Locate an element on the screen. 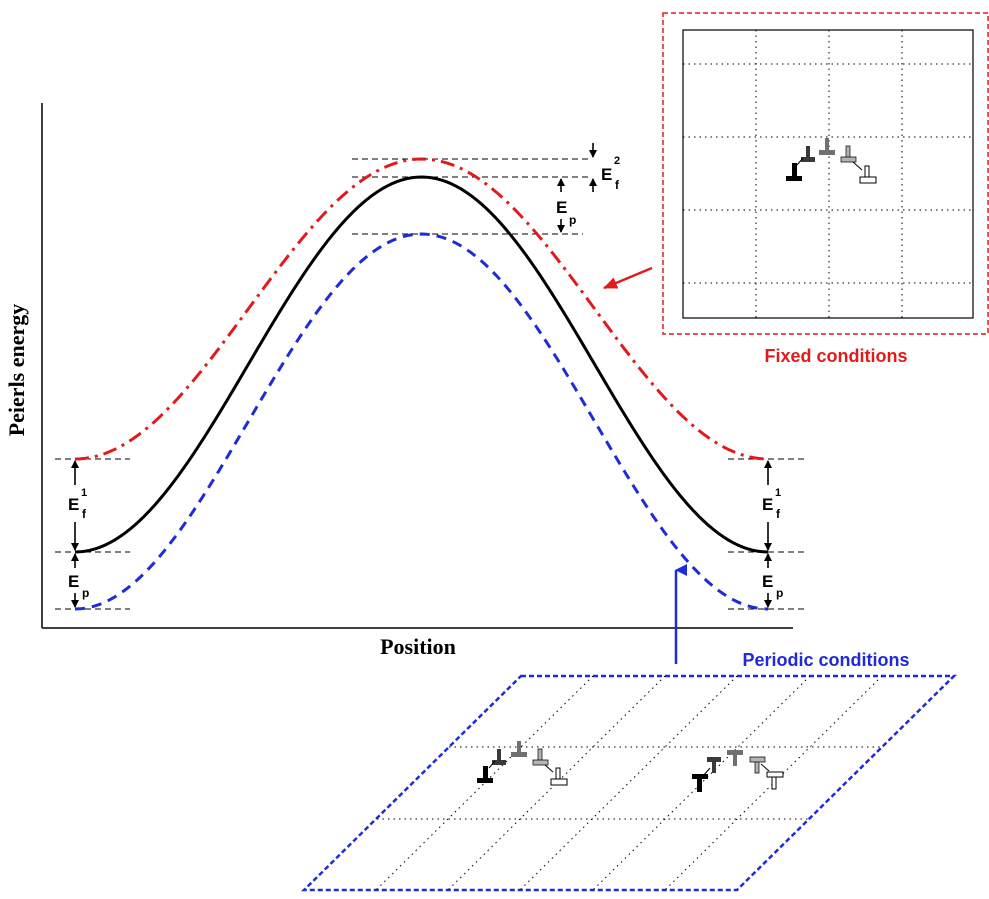 This screenshot has width=989, height=899. fixed-panel-outline is located at coordinates (825, 173).